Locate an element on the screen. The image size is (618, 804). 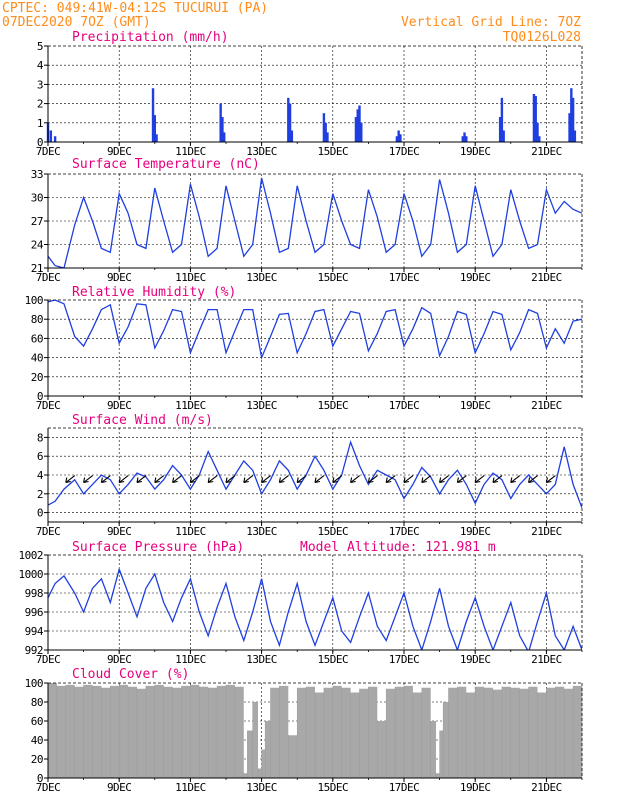
wind-arrows is located at coordinates (311, 479).